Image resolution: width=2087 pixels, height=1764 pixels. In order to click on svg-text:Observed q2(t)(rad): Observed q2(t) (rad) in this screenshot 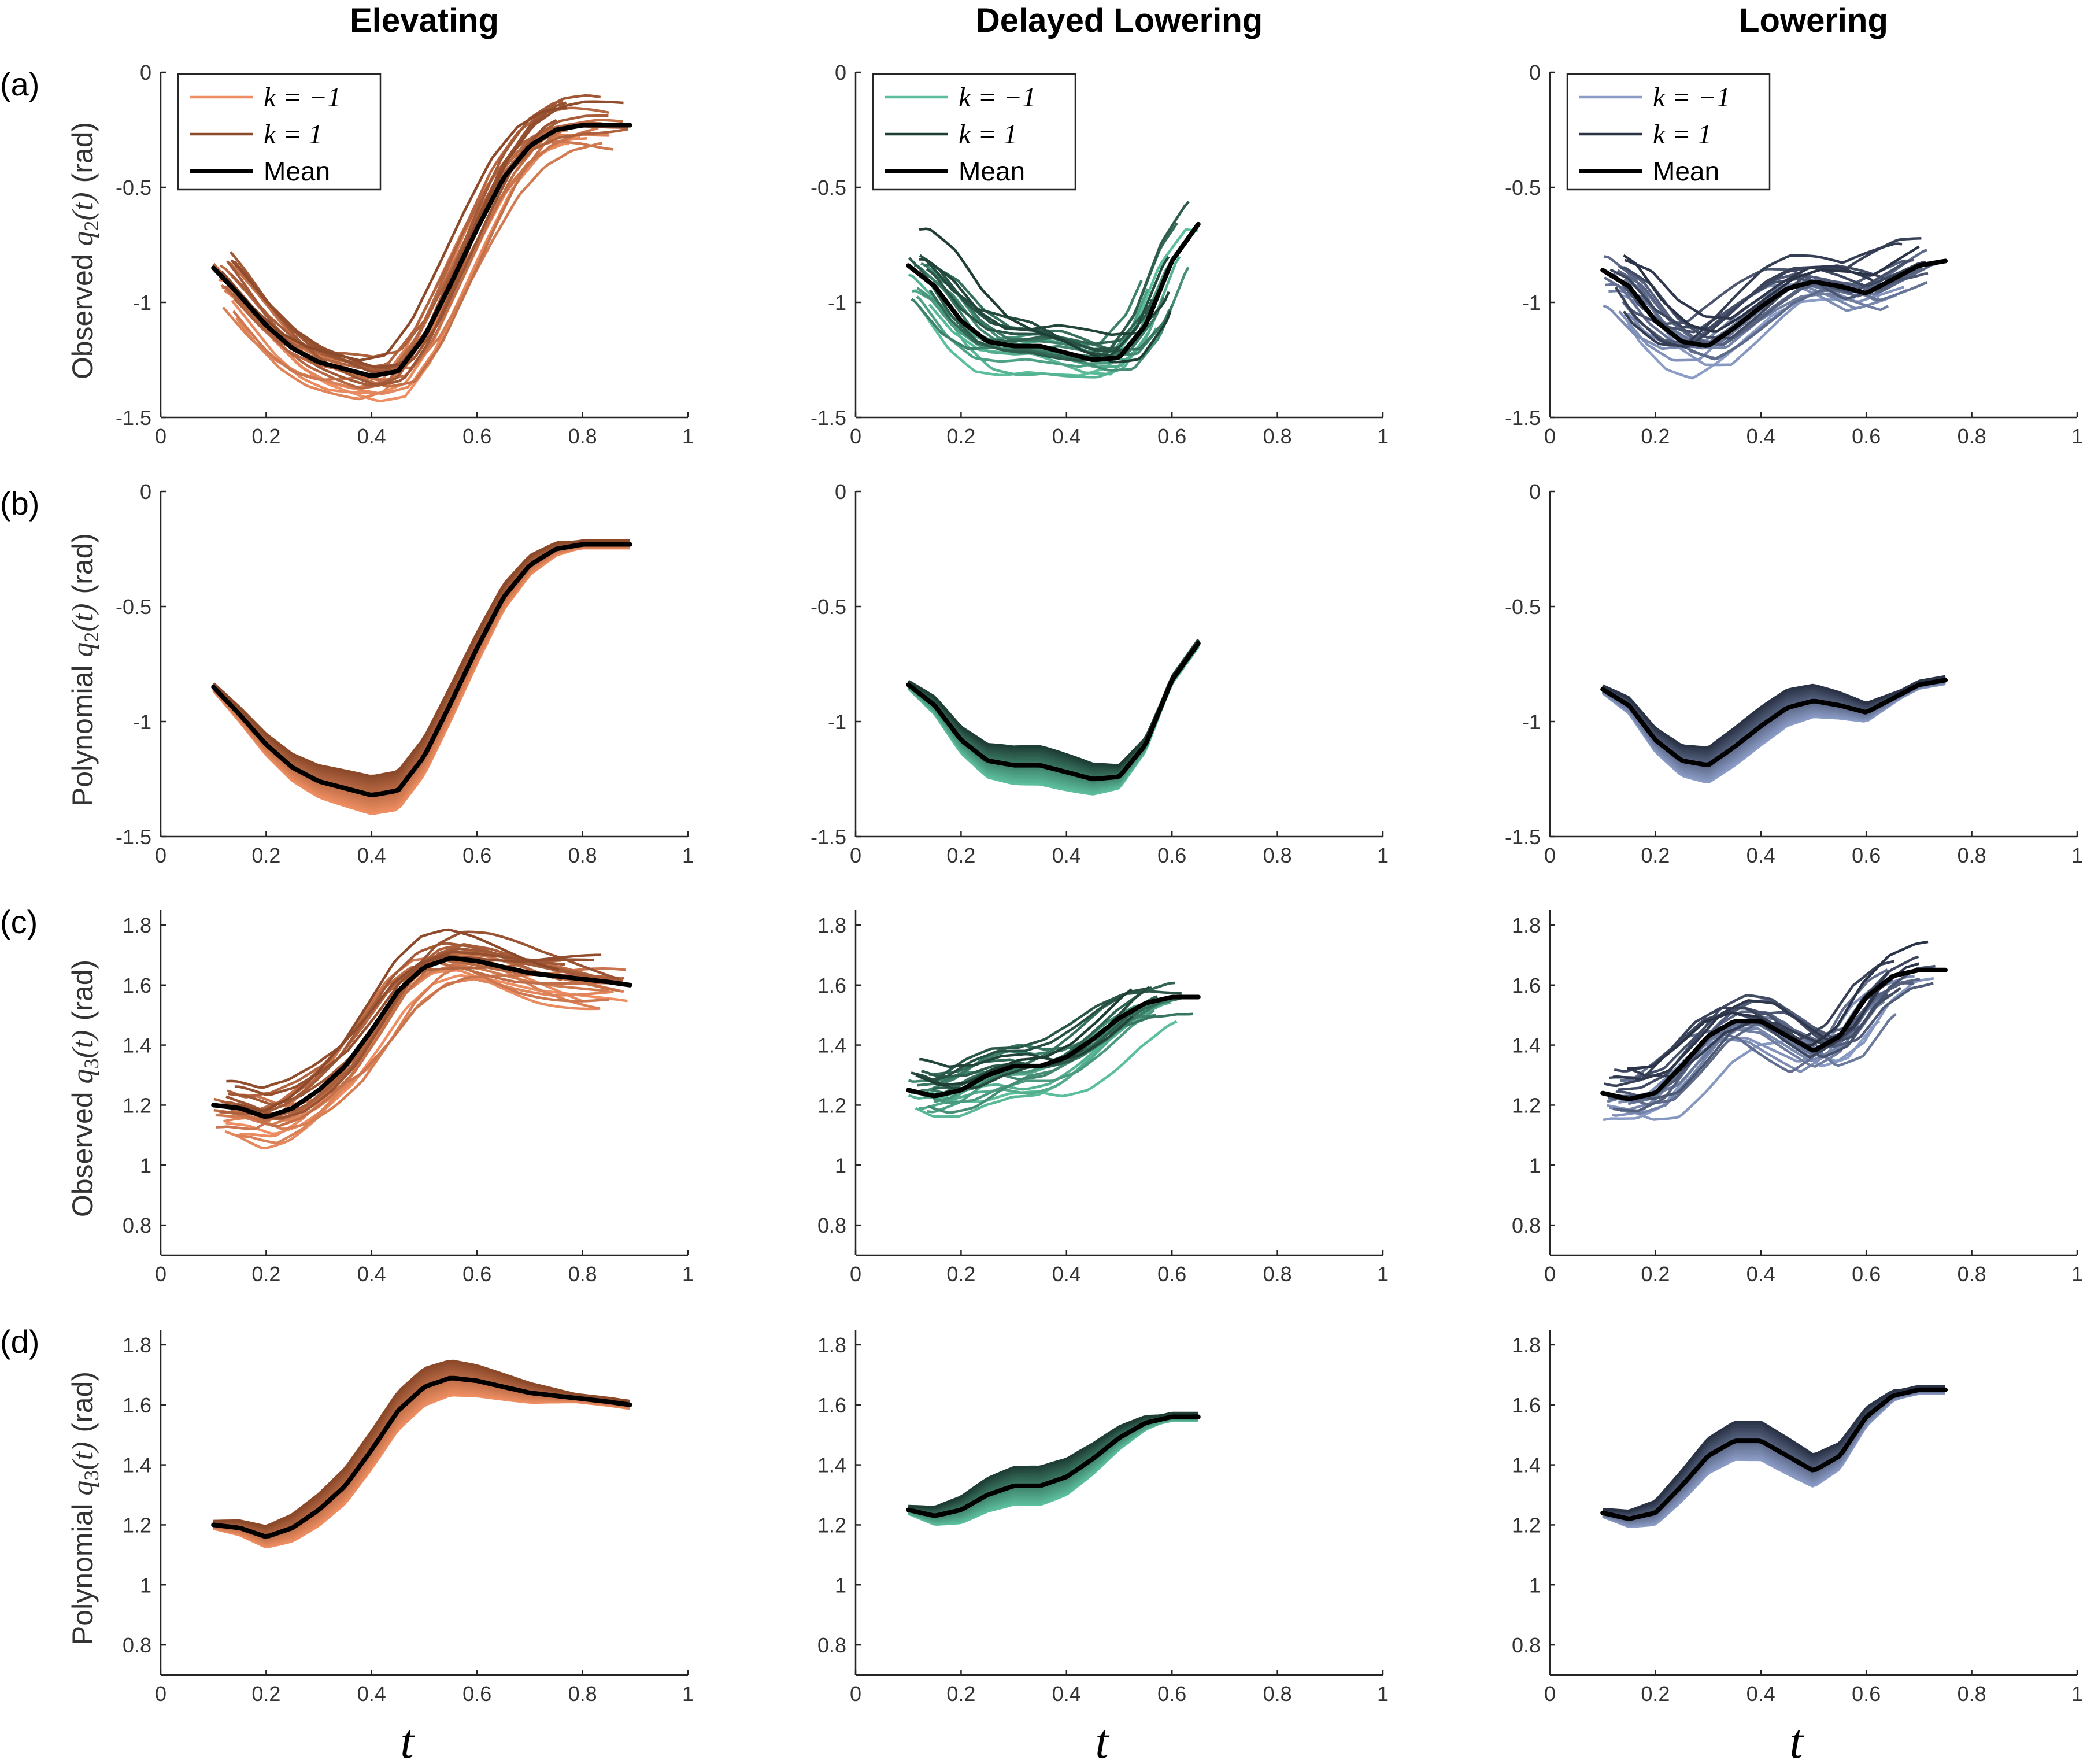, I will do `click(84, 250)`.